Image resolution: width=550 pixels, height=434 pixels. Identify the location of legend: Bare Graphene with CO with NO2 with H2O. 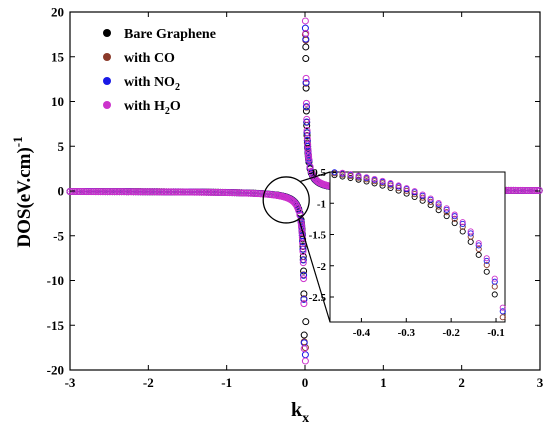
(159, 72).